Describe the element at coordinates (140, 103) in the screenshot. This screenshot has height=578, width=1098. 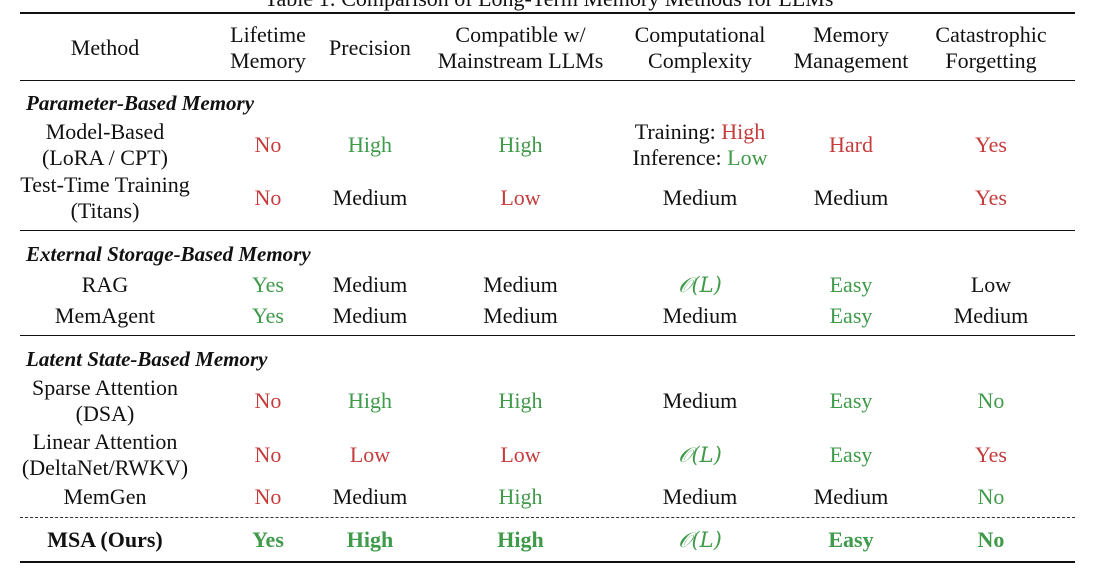
I see `section-title: Parameter-Based Memory` at that location.